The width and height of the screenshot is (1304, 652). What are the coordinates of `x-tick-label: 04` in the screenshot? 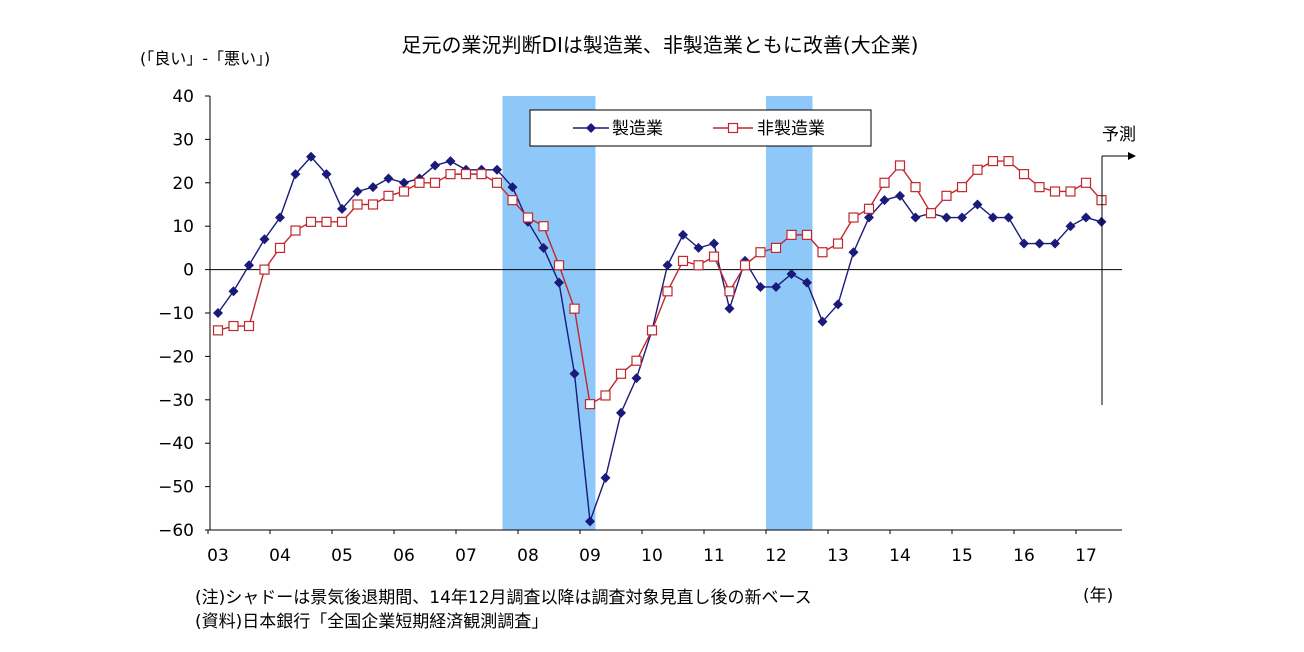 It's located at (280, 556).